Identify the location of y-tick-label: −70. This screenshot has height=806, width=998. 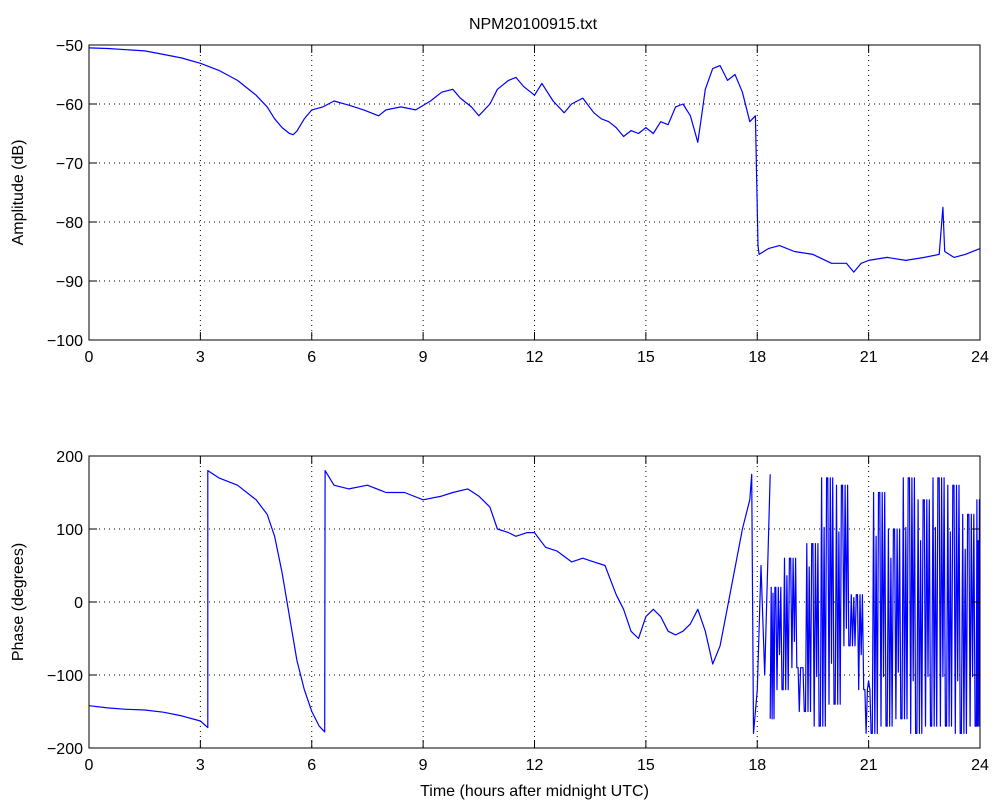
(69, 164).